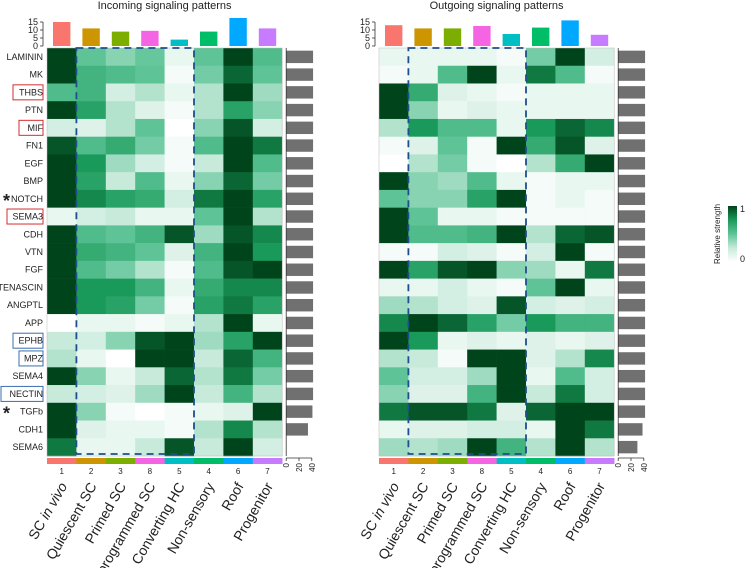 The image size is (747, 568). What do you see at coordinates (120, 471) in the screenshot?
I see `group-number-label: 3` at bounding box center [120, 471].